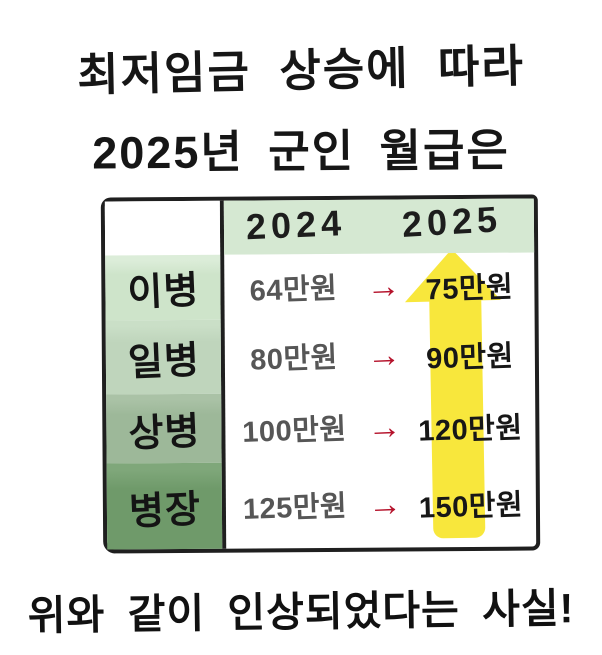 This screenshot has height=655, width=602. I want to click on column-header-2025: 2025, so click(452, 222).